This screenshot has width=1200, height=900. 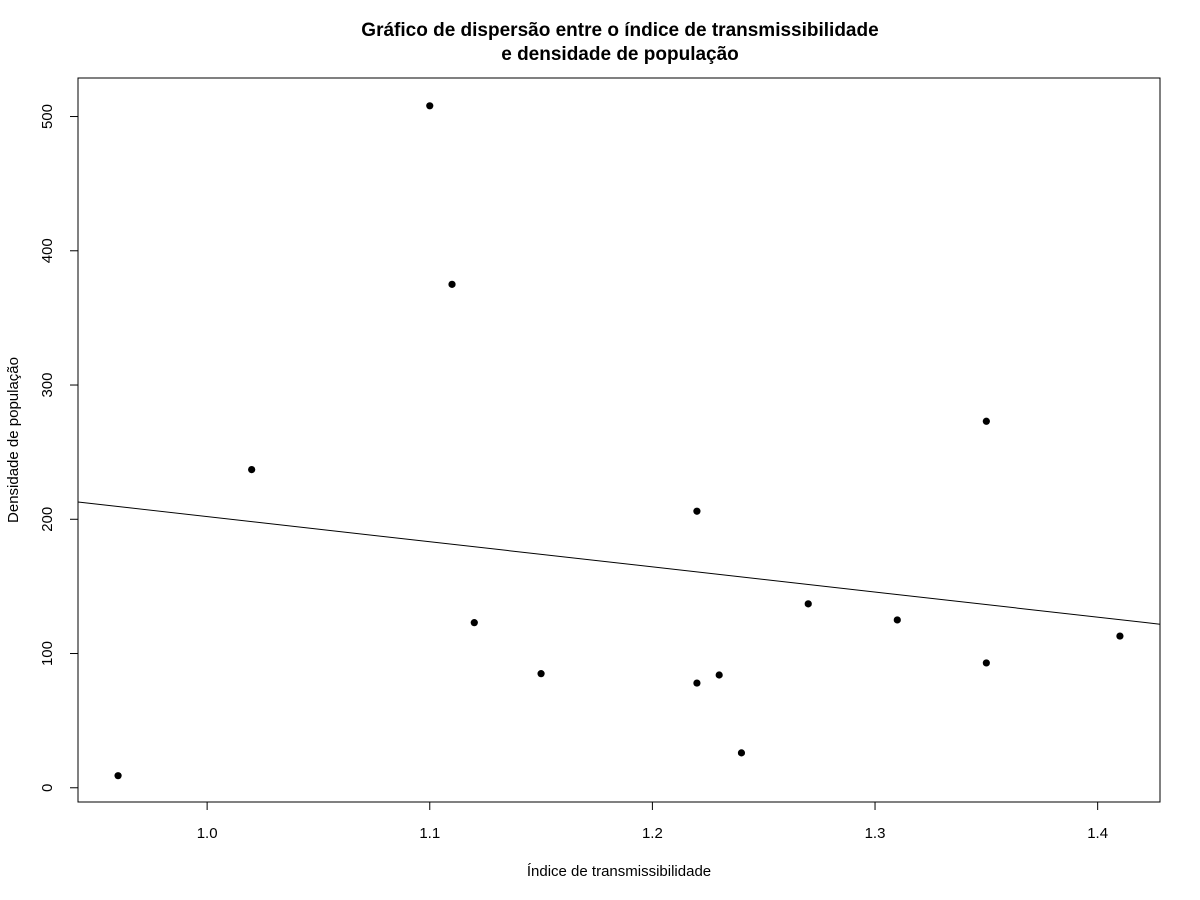 I want to click on regression-line-path, so click(x=619, y=563).